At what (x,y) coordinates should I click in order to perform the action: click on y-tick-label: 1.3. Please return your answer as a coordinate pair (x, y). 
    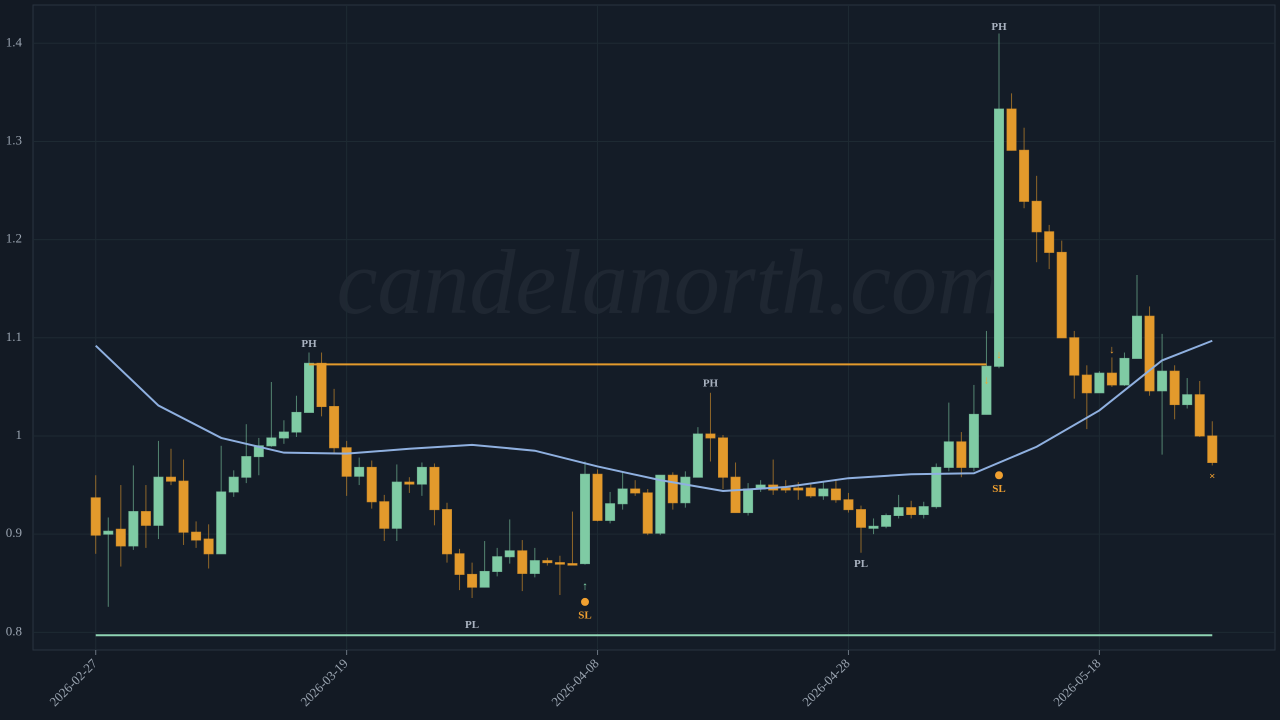
    Looking at the image, I should click on (14, 139).